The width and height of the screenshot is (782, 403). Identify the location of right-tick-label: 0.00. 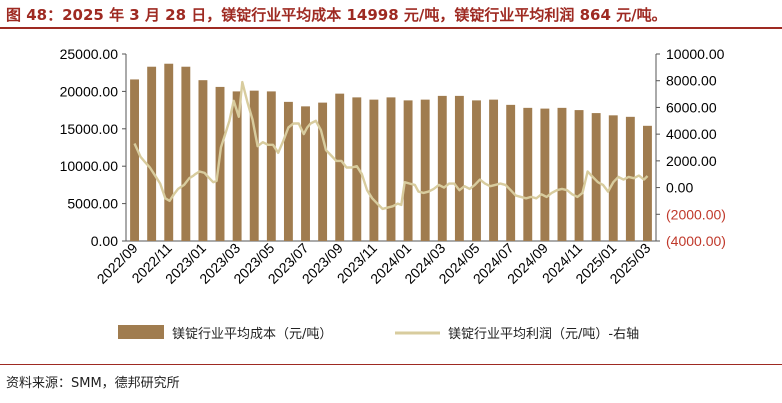
(679, 188).